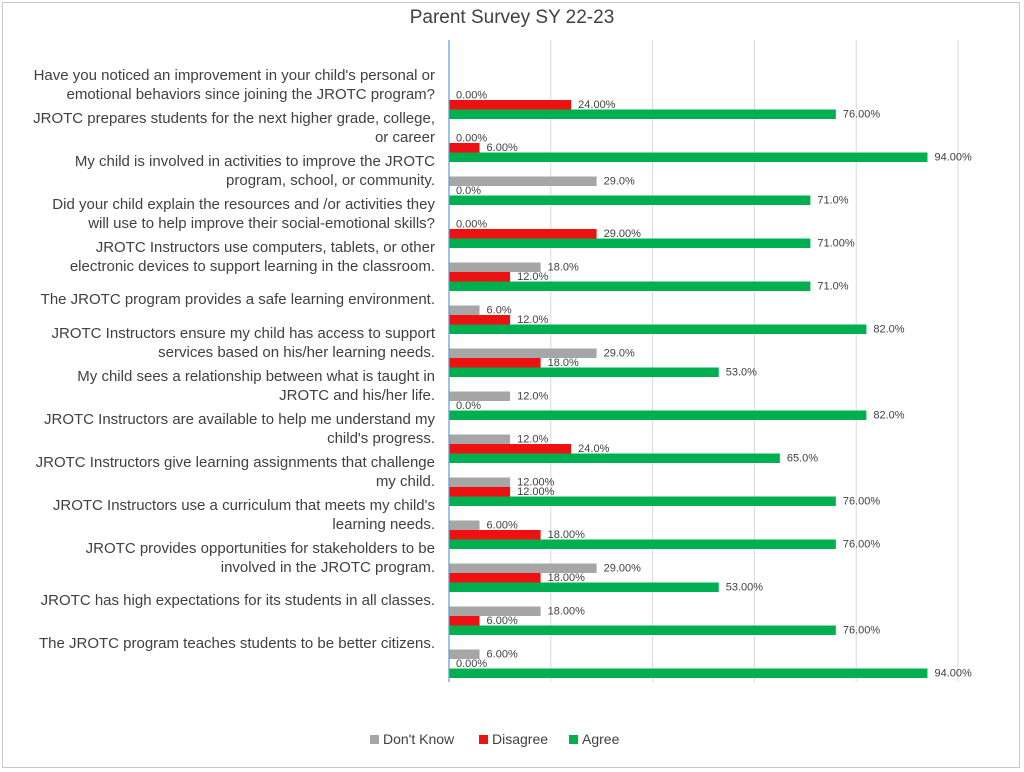 This screenshot has width=1024, height=772. I want to click on data-label: 65.0%, so click(802, 459).